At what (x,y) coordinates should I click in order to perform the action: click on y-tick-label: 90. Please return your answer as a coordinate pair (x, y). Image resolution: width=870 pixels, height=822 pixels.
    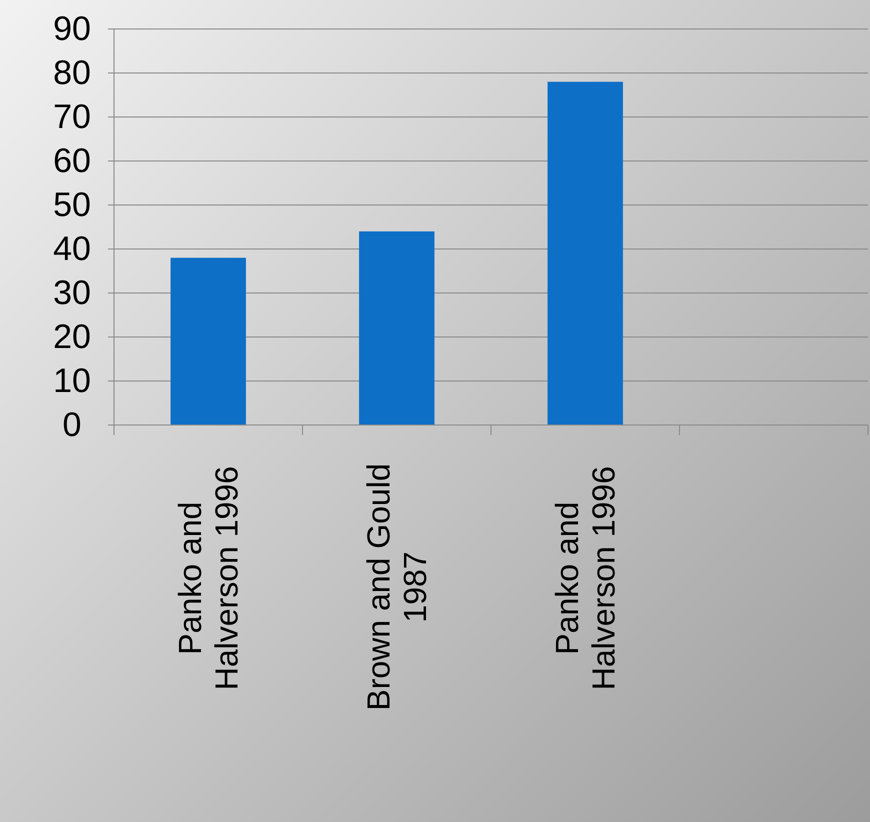
    Looking at the image, I should click on (72, 29).